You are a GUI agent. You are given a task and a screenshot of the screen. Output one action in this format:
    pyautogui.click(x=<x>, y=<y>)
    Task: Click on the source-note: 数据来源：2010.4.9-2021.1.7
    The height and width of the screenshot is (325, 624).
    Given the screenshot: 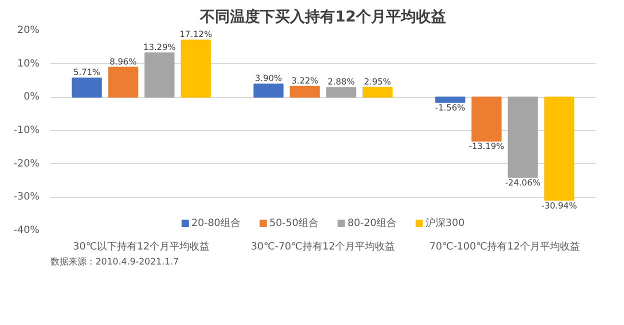 What is the action you would take?
    pyautogui.click(x=114, y=262)
    